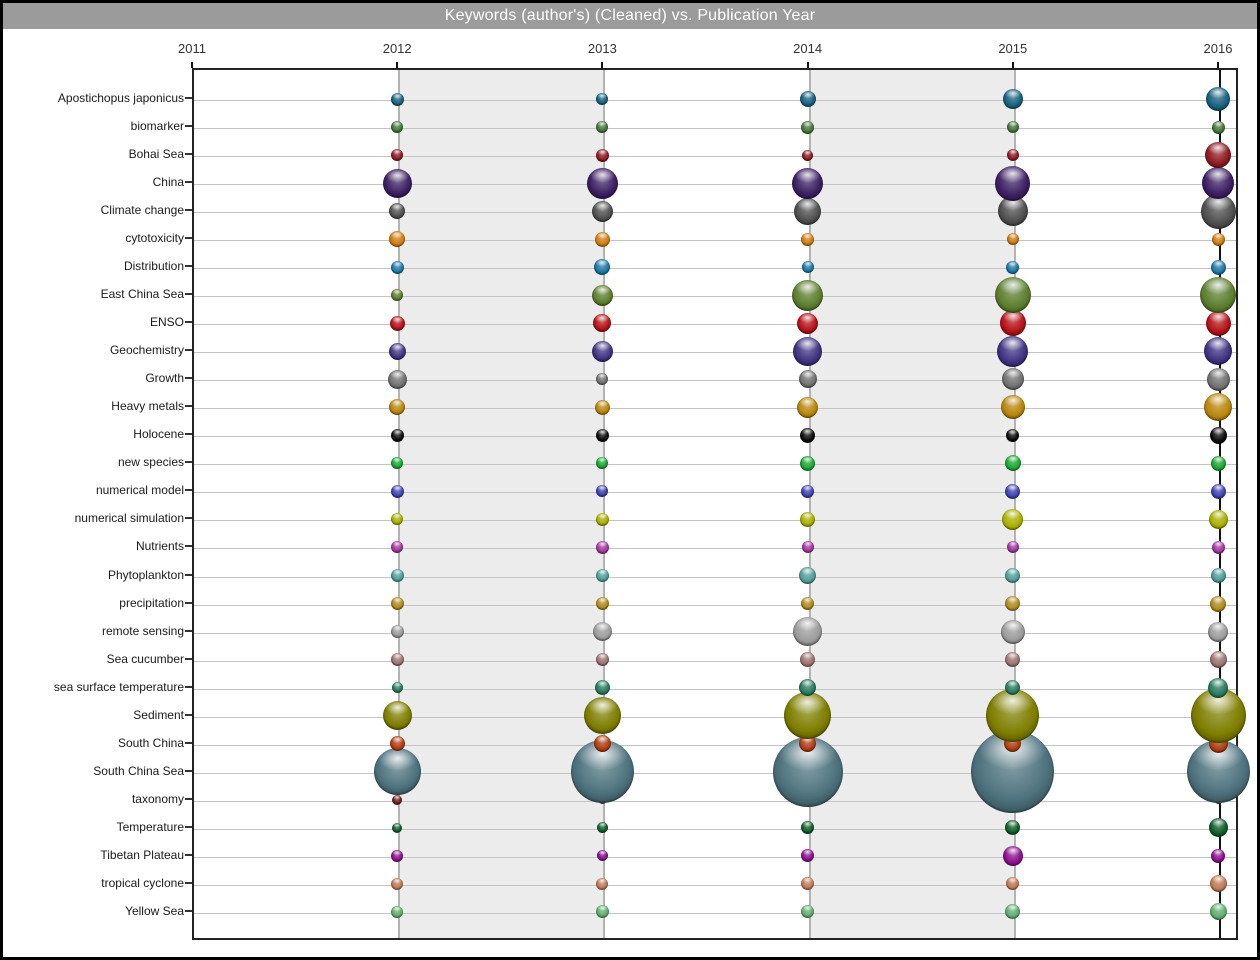 The width and height of the screenshot is (1260, 960). What do you see at coordinates (118, 686) in the screenshot?
I see `row-label: sea surface temperature` at bounding box center [118, 686].